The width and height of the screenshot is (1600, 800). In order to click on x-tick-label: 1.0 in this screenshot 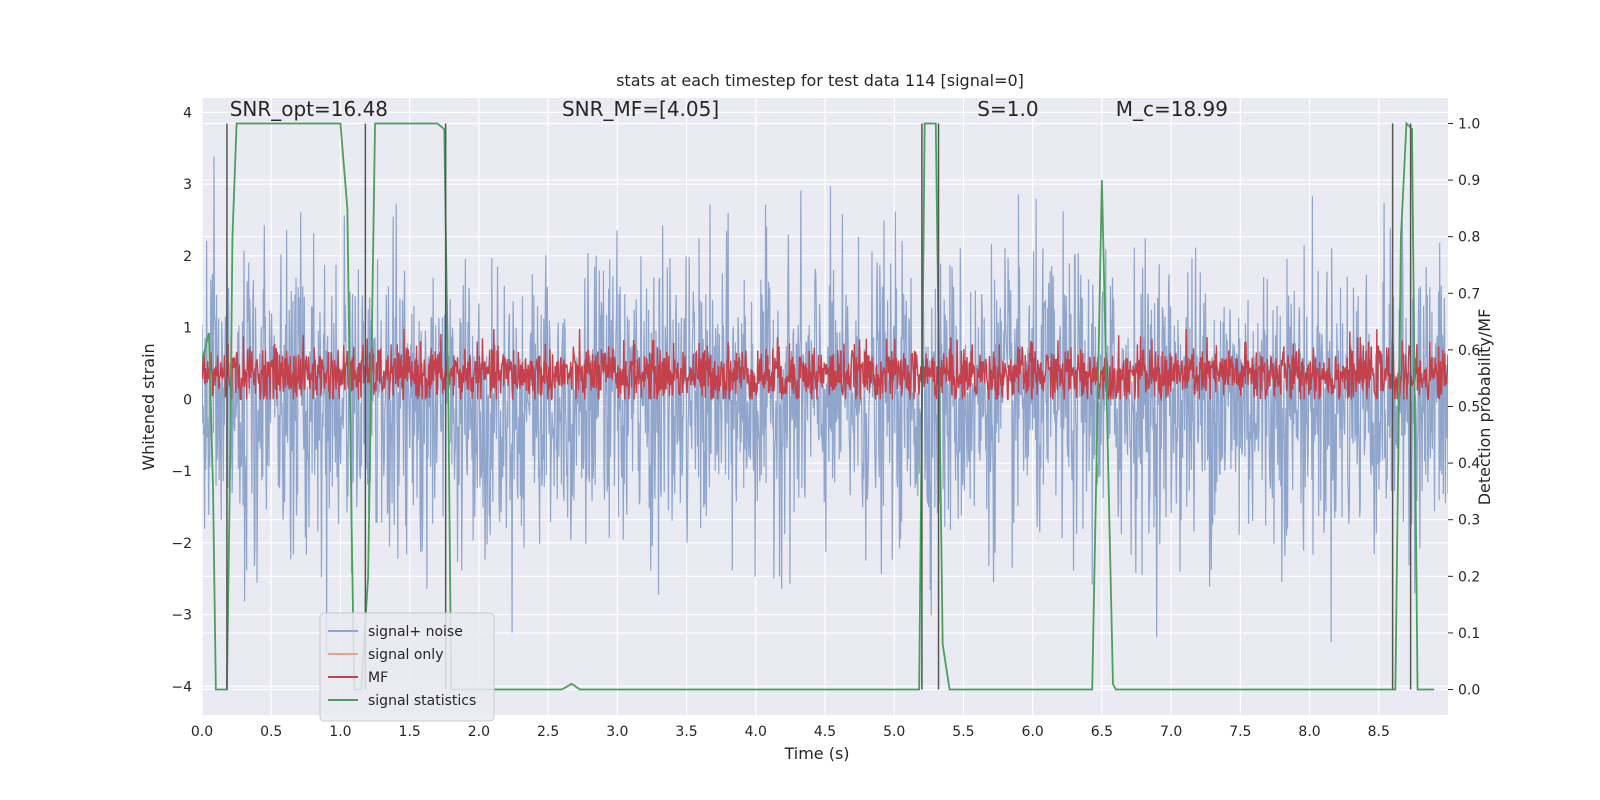, I will do `click(340, 732)`.